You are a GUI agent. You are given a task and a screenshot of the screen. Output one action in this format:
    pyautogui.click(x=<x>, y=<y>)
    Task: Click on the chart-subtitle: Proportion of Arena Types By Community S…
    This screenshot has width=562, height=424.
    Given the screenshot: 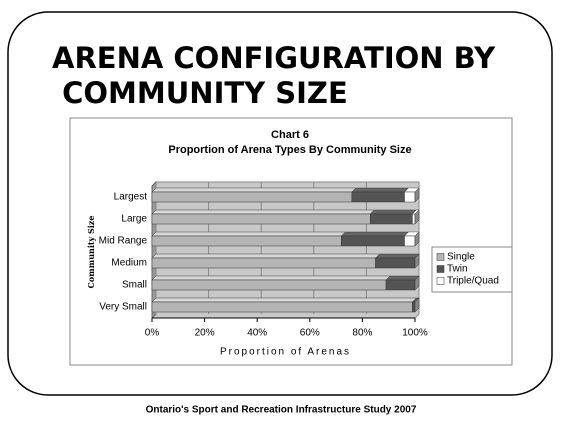 What is the action you would take?
    pyautogui.click(x=289, y=150)
    